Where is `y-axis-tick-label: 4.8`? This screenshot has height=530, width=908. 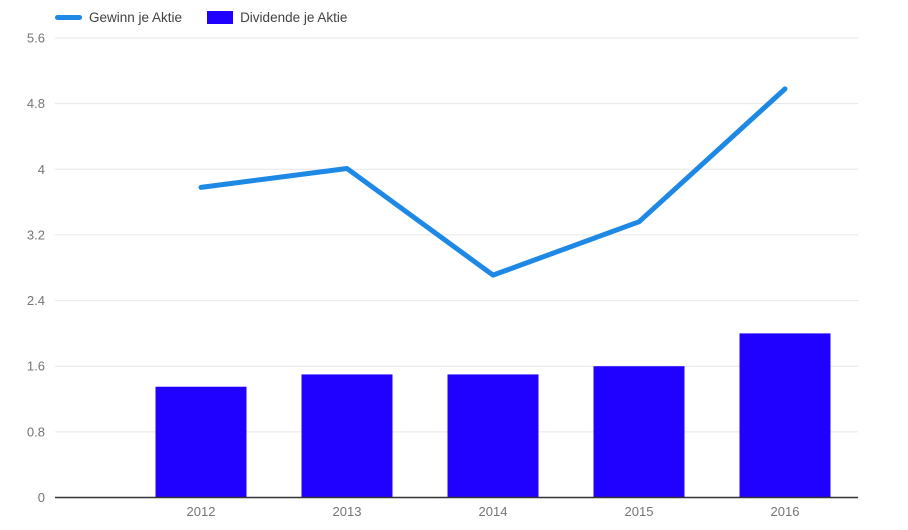 y-axis-tick-label: 4.8 is located at coordinates (36, 103).